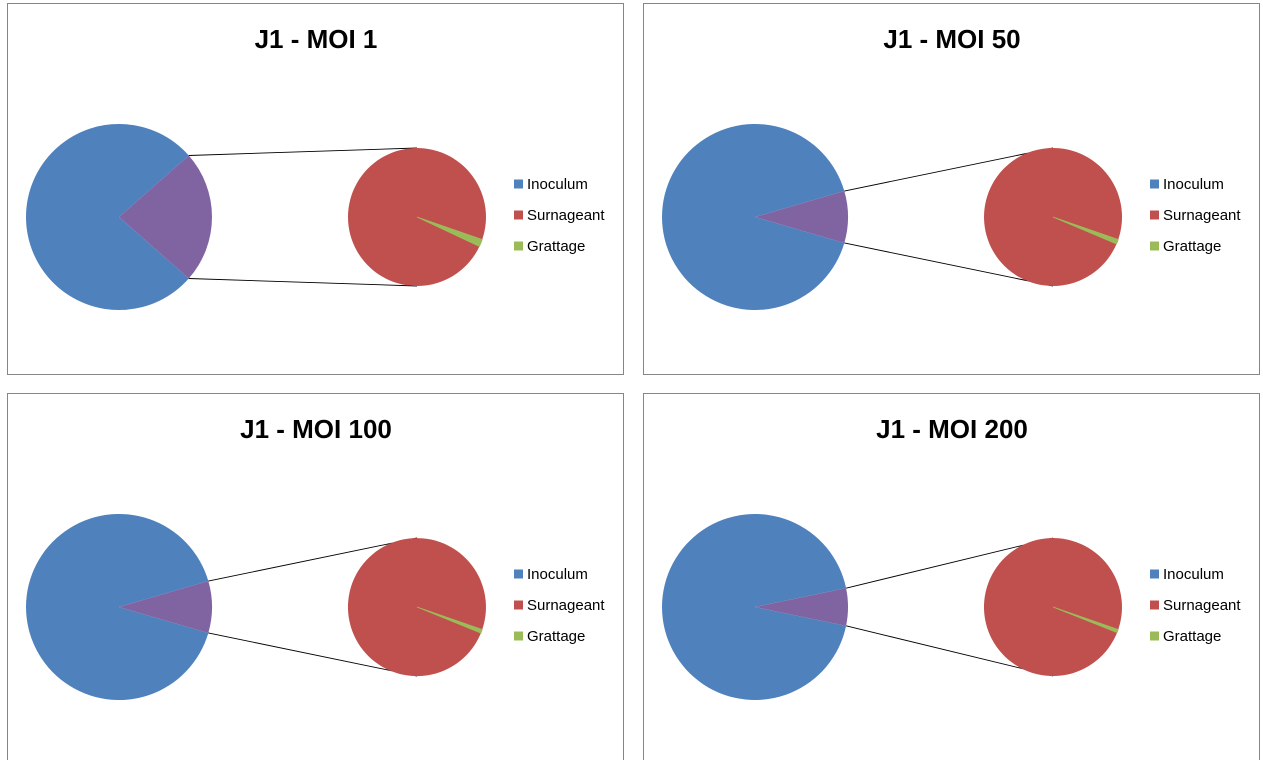 The width and height of the screenshot is (1263, 760). I want to click on chart-title: J1 - MOI 1, so click(316, 39).